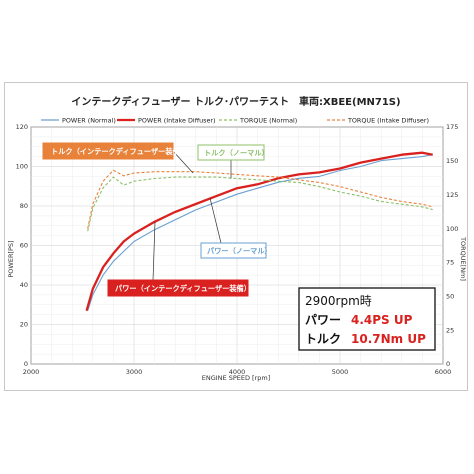 Image resolution: width=474 pixels, height=474 pixels. Describe the element at coordinates (382, 320) in the screenshot. I see `summary-power-value: 4.4PS UP` at that location.